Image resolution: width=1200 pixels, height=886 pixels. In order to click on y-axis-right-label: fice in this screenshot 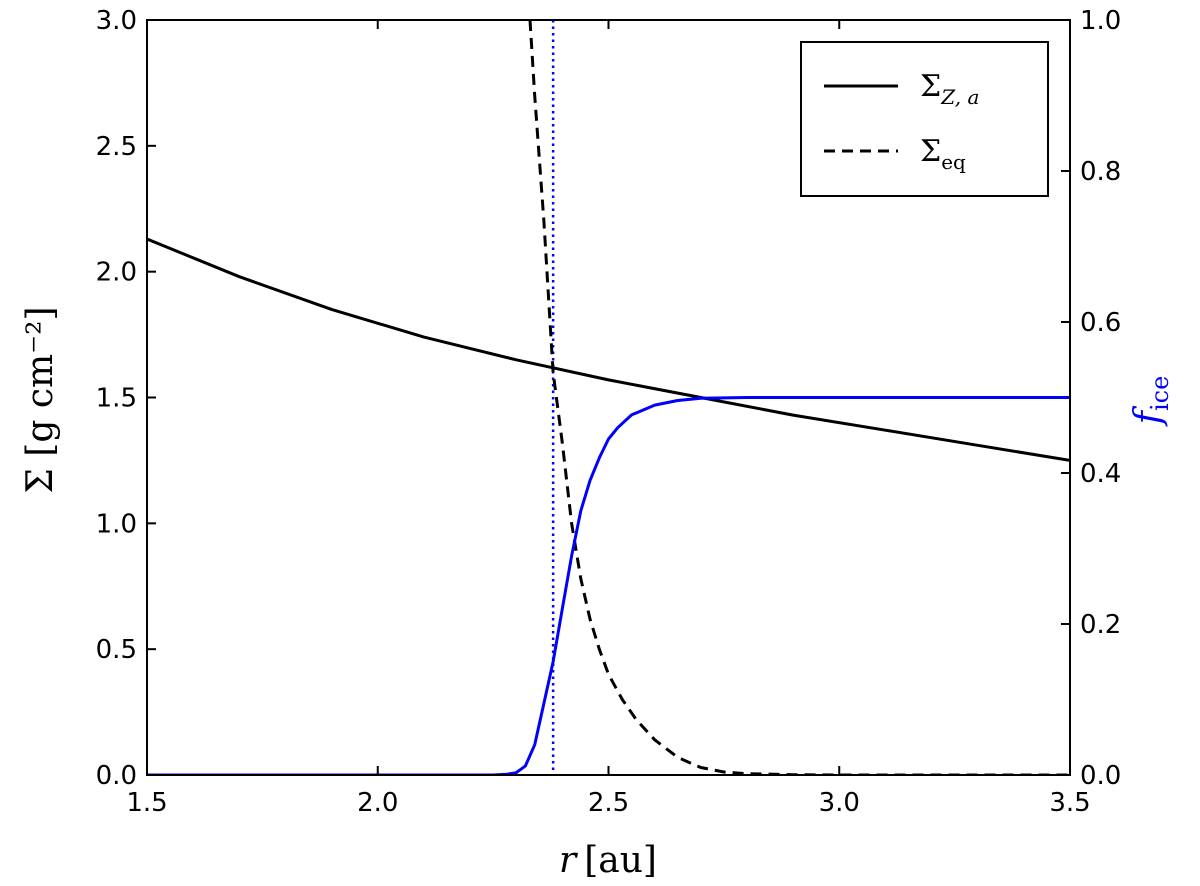, I will do `click(1151, 402)`.